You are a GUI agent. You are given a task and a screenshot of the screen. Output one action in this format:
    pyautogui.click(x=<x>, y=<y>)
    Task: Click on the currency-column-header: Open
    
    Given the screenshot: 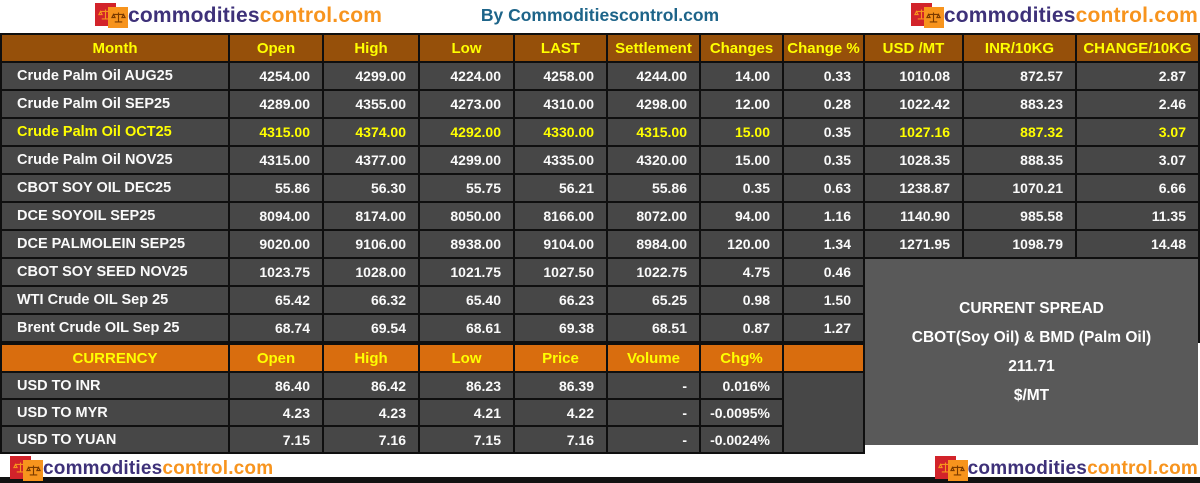 What is the action you would take?
    pyautogui.click(x=276, y=358)
    